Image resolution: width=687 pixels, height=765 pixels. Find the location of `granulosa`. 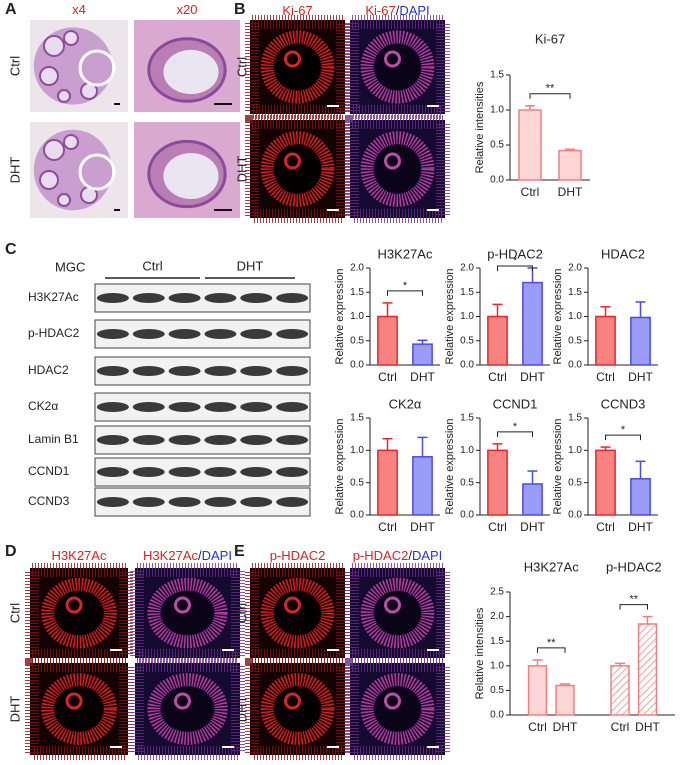

granulosa is located at coordinates (397, 709).